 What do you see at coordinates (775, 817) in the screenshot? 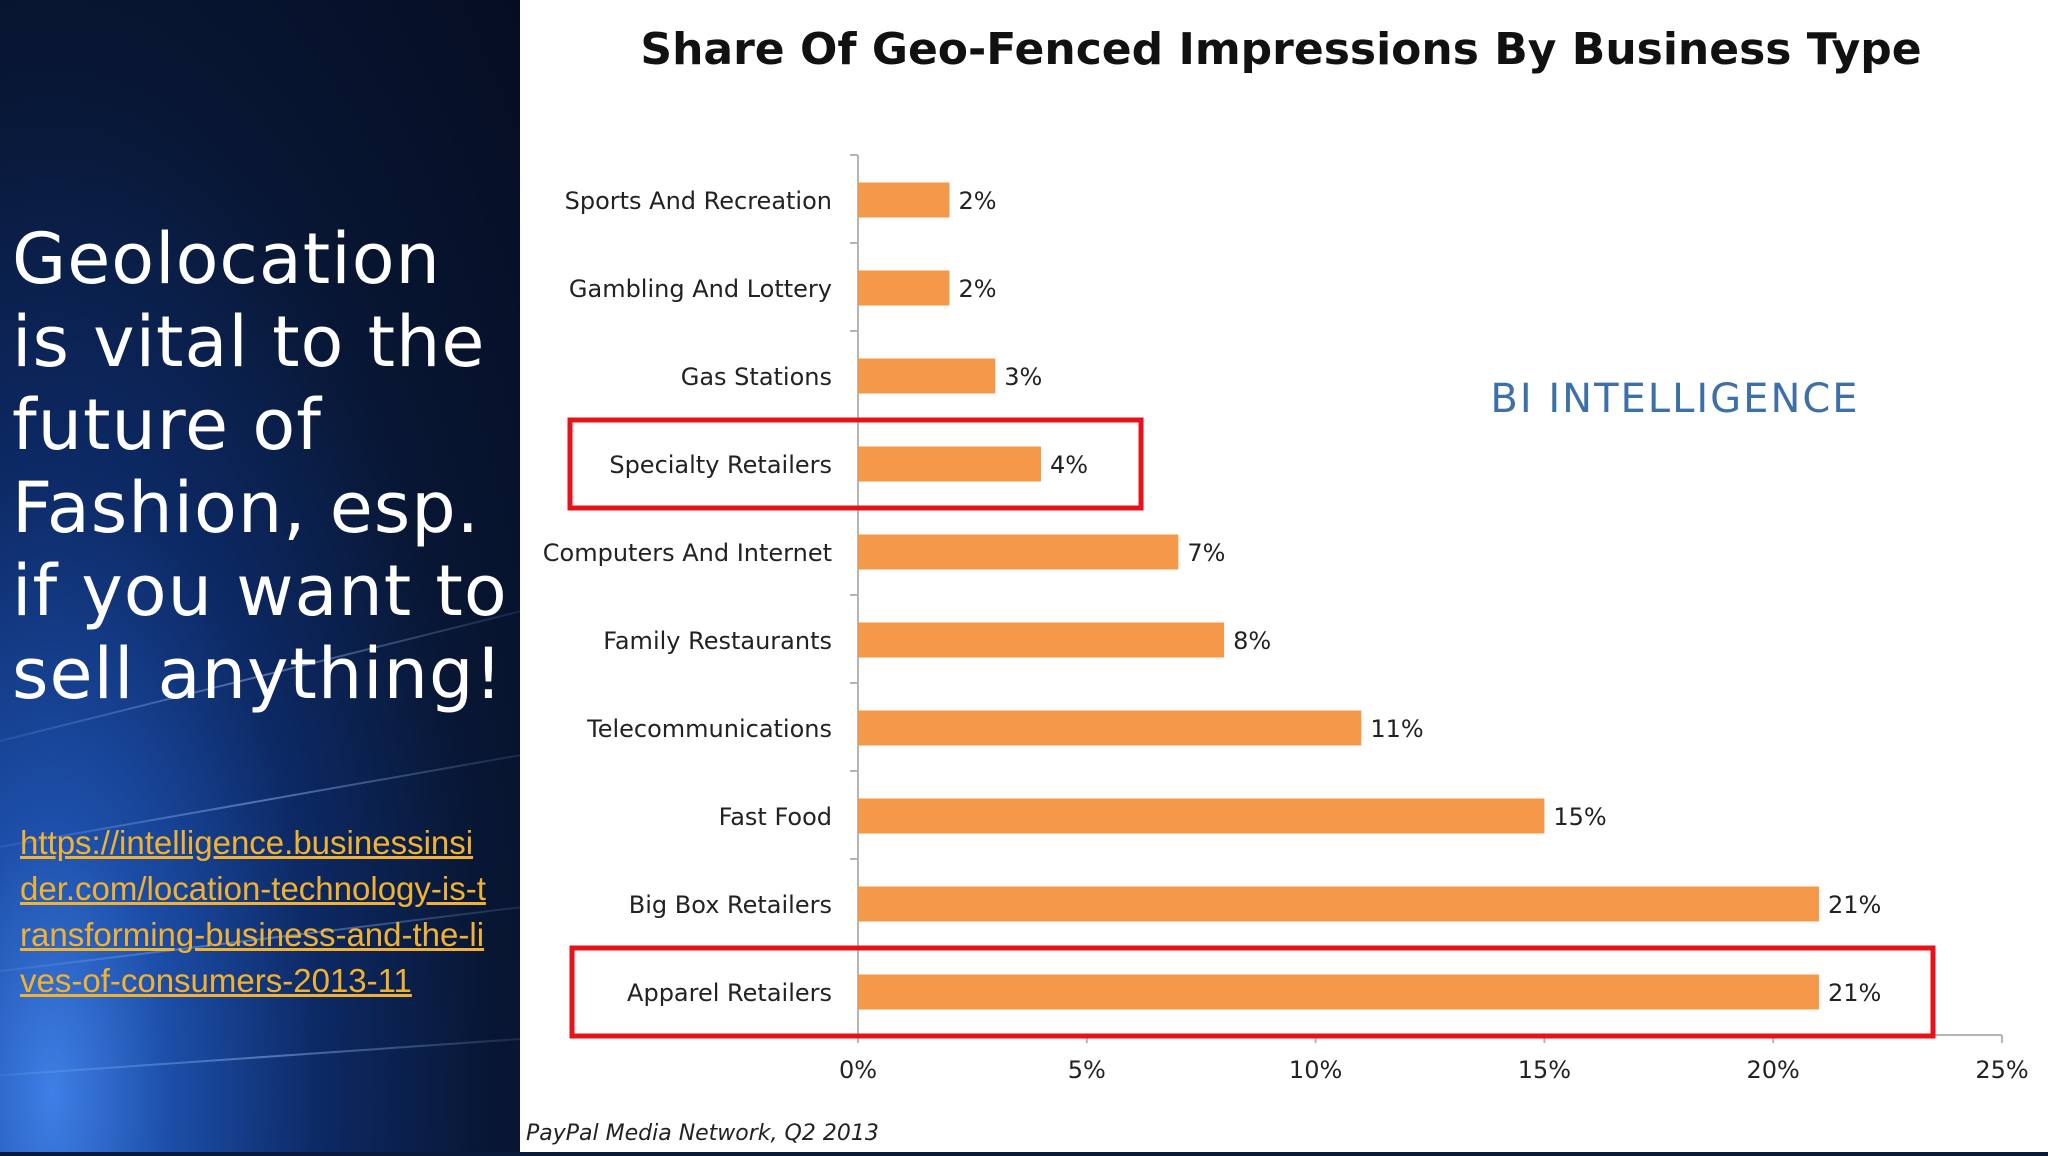
I see `y-category-label: Fast Food` at bounding box center [775, 817].